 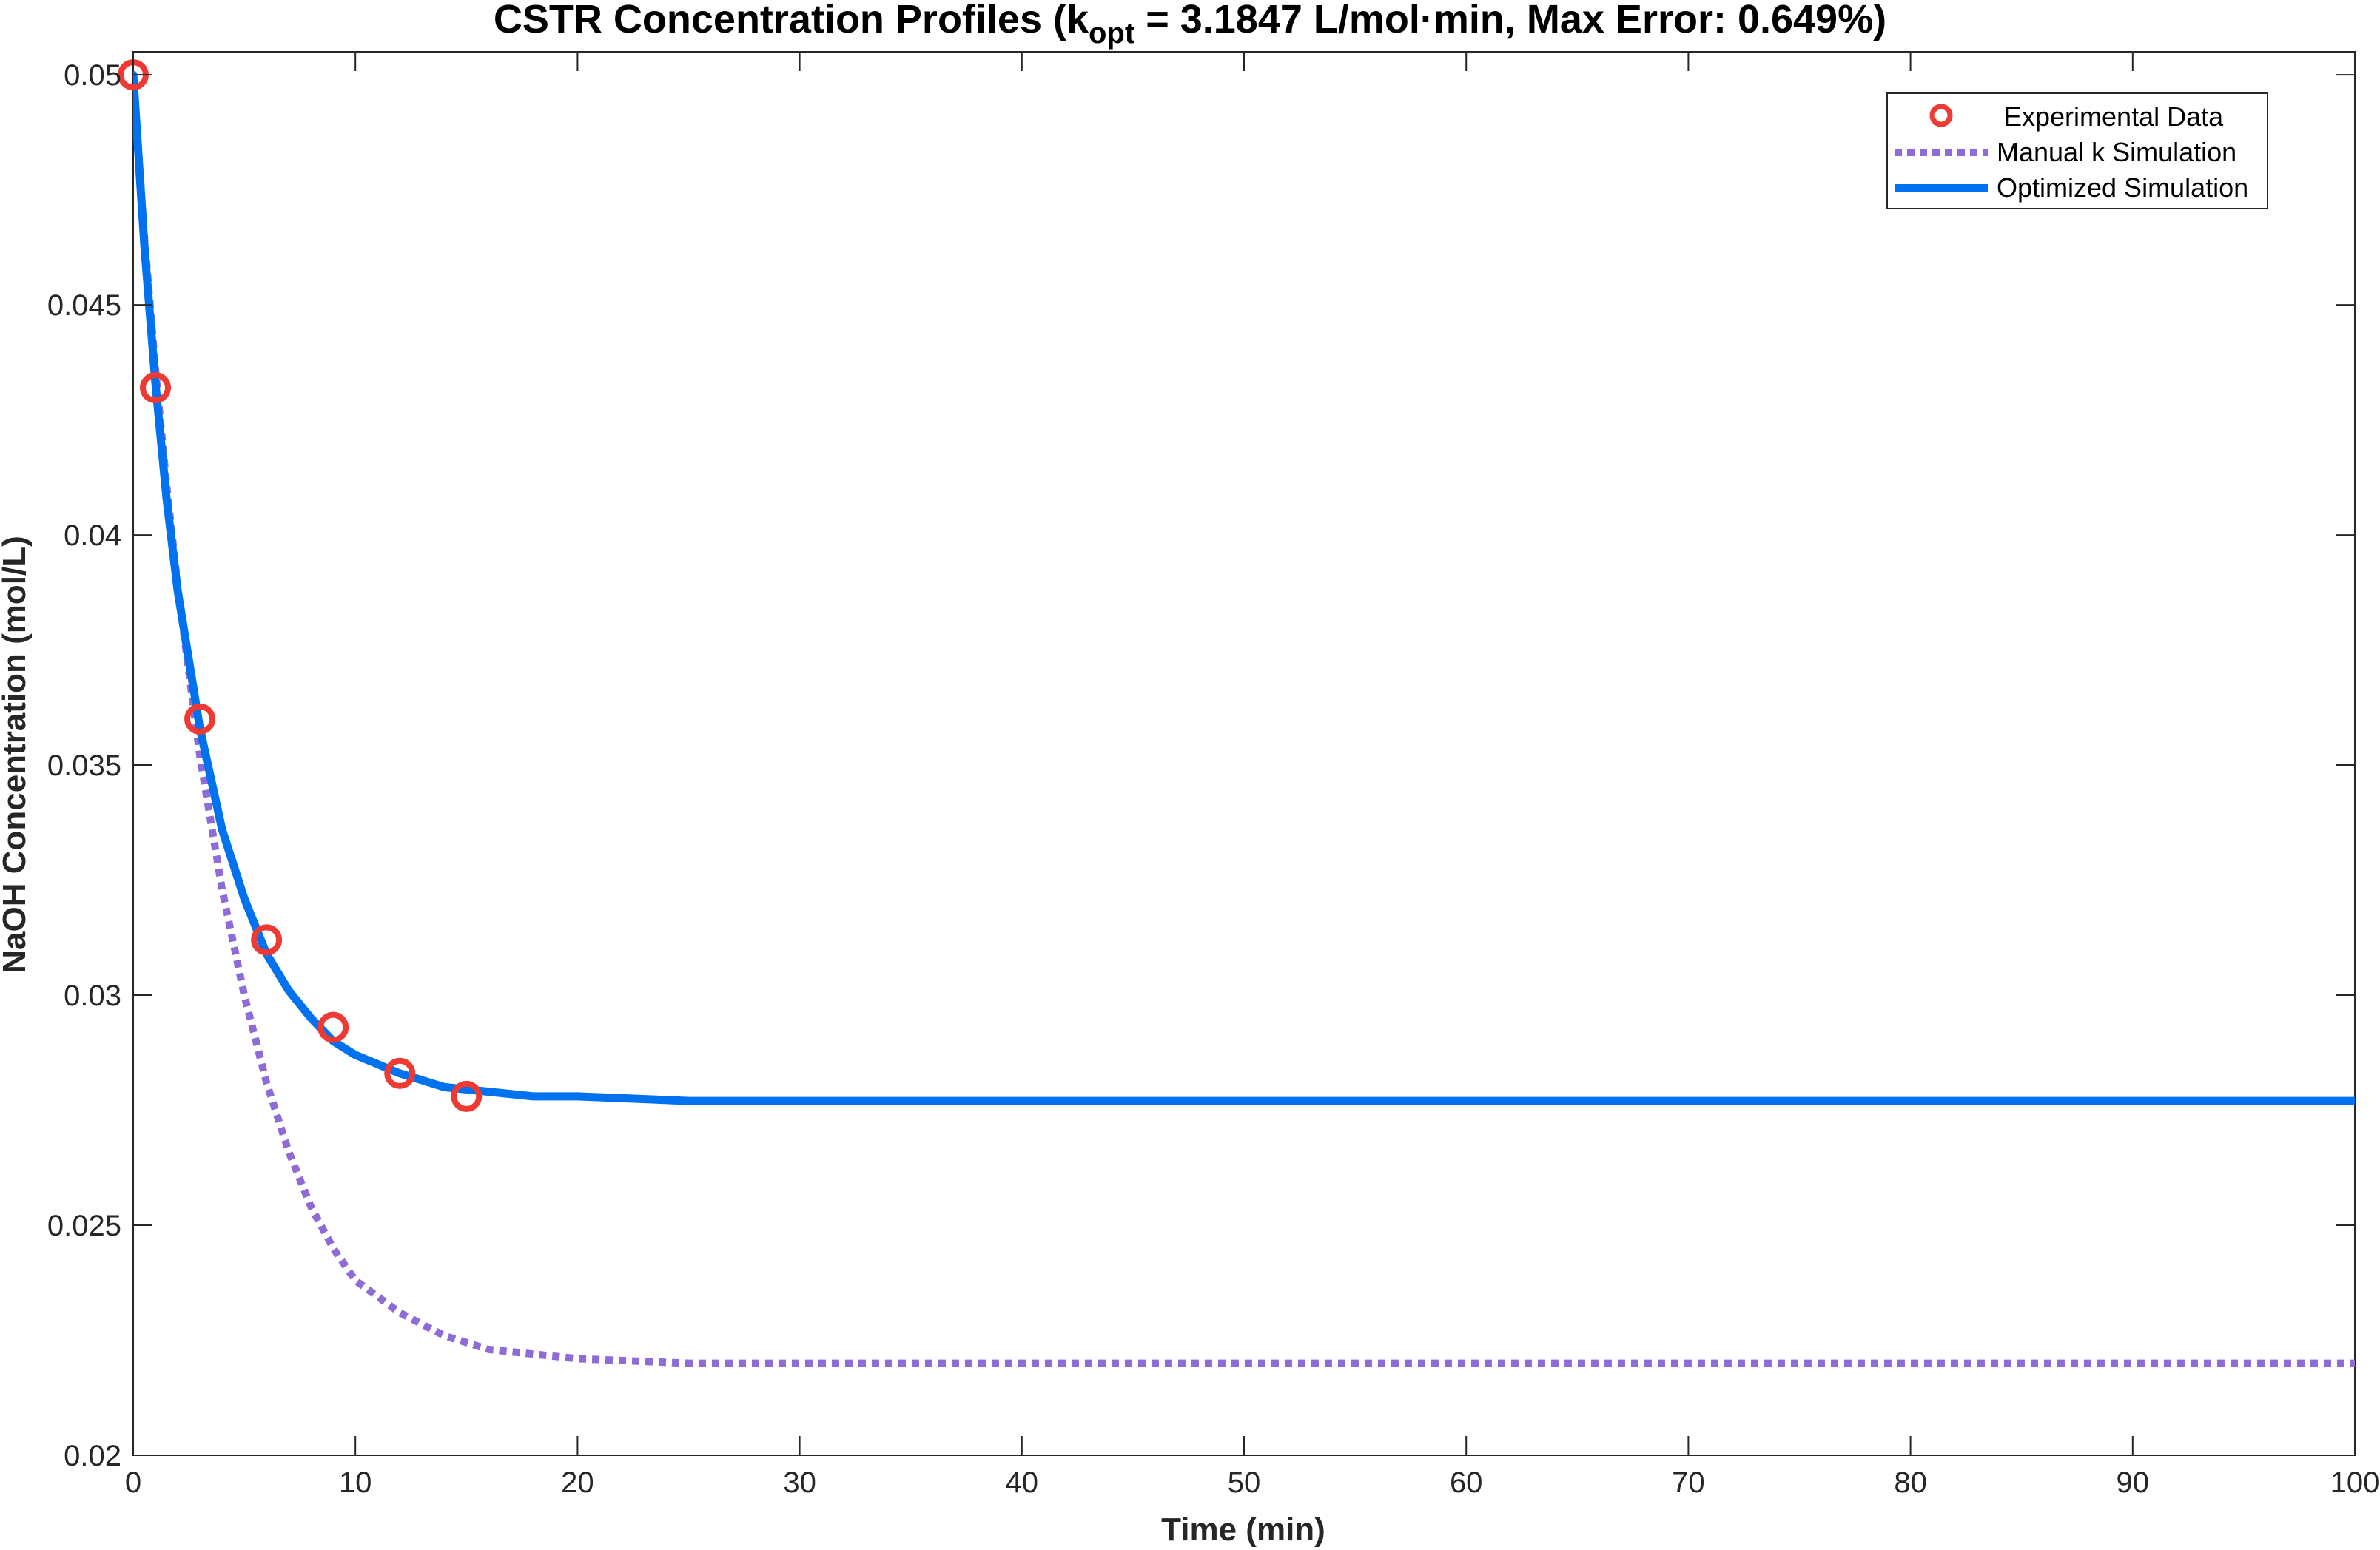 I want to click on y-tick-label: 0.035, so click(x=84, y=765).